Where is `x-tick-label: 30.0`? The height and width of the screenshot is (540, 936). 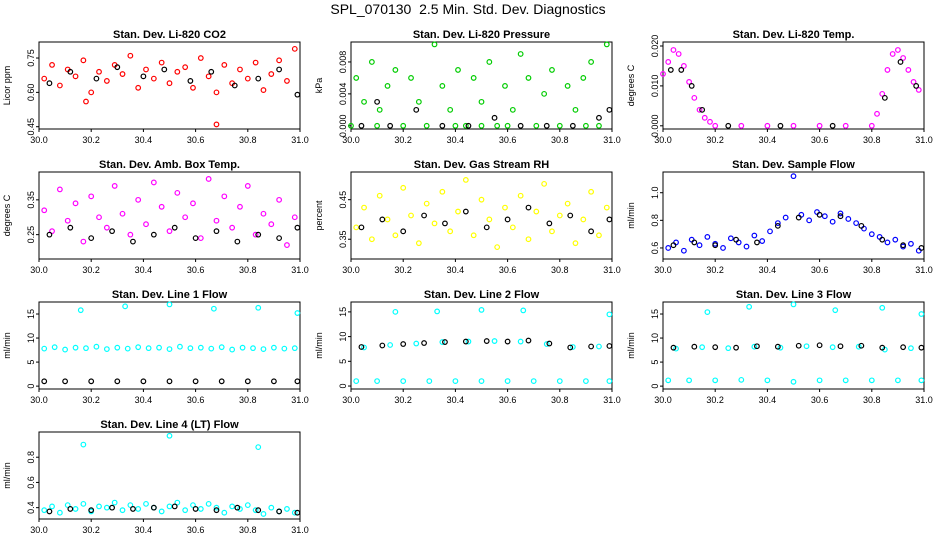
x-tick-label: 30.0 is located at coordinates (663, 400).